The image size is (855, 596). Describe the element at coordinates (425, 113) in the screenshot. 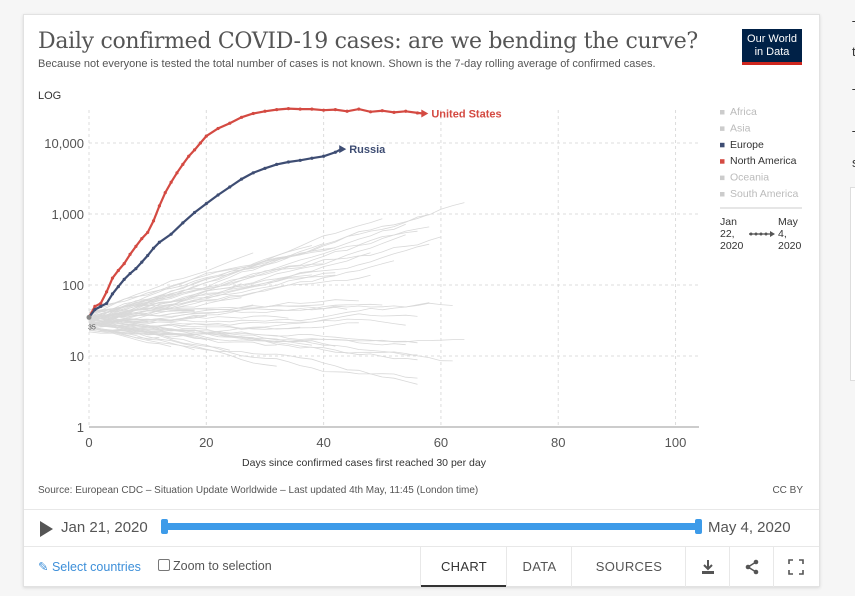

I see `series-end-arrow` at that location.